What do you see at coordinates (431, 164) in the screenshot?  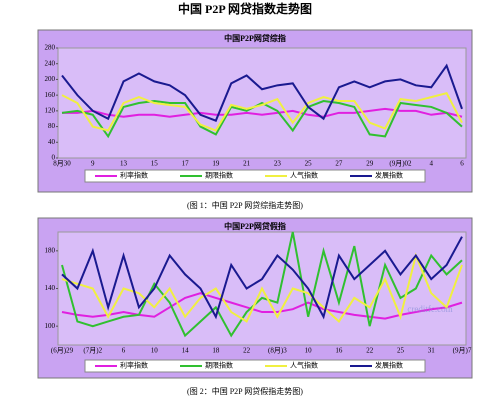 I see `x-tick-label: 4` at bounding box center [431, 164].